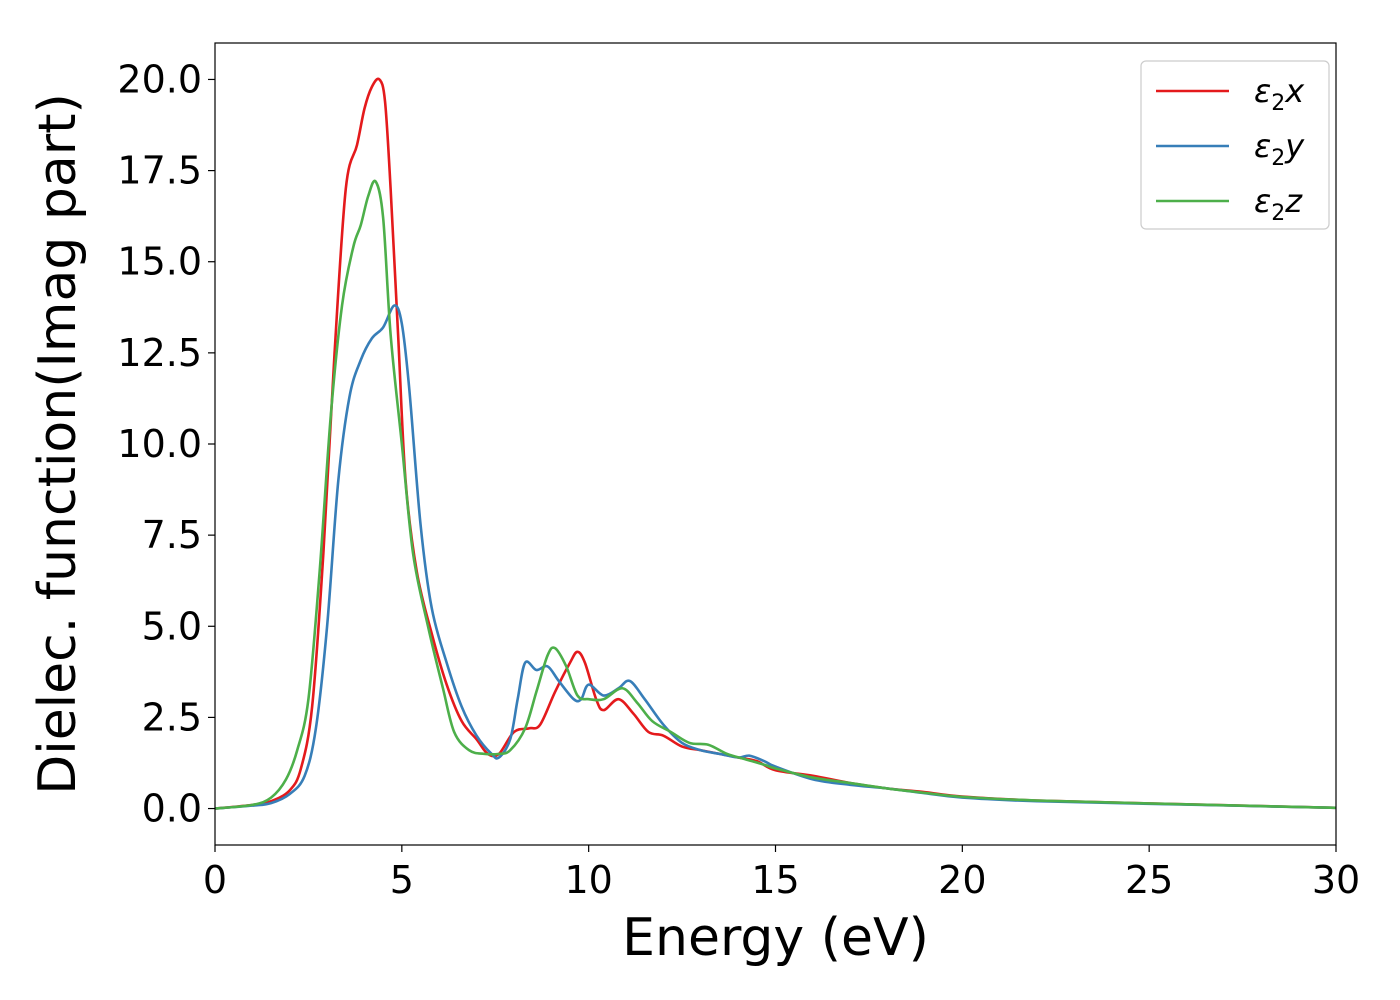 This screenshot has height=1000, width=1400. I want to click on x-tick-label: 15, so click(775, 880).